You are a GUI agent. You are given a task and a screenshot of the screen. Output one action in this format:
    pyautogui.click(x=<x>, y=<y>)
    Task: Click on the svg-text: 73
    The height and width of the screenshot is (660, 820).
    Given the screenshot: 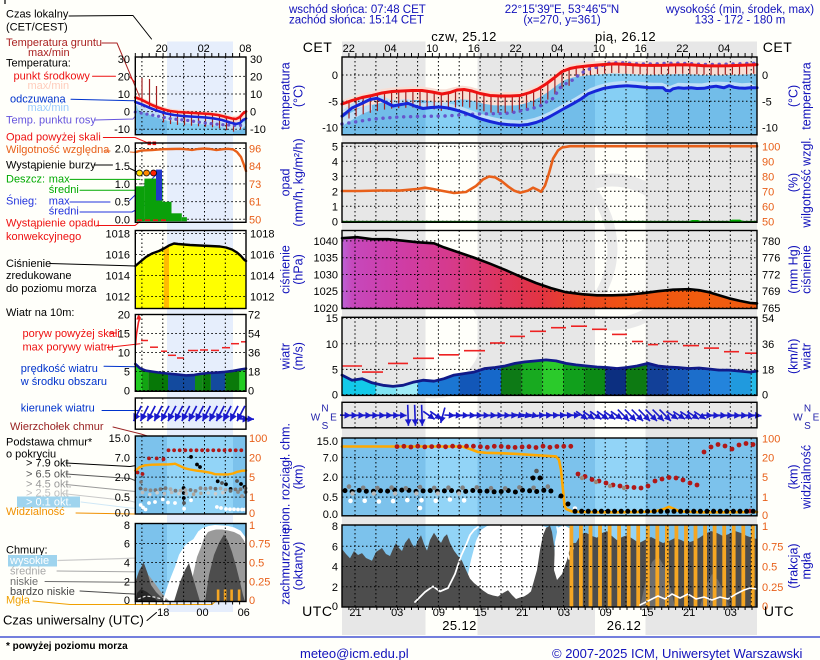 What is the action you would take?
    pyautogui.click(x=255, y=185)
    